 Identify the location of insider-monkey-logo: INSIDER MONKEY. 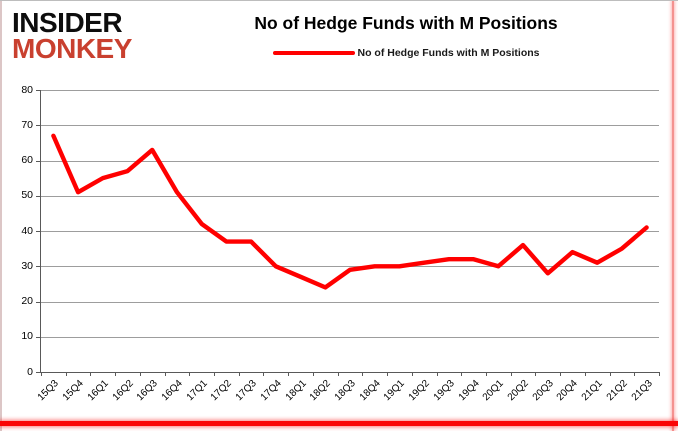
(72, 36).